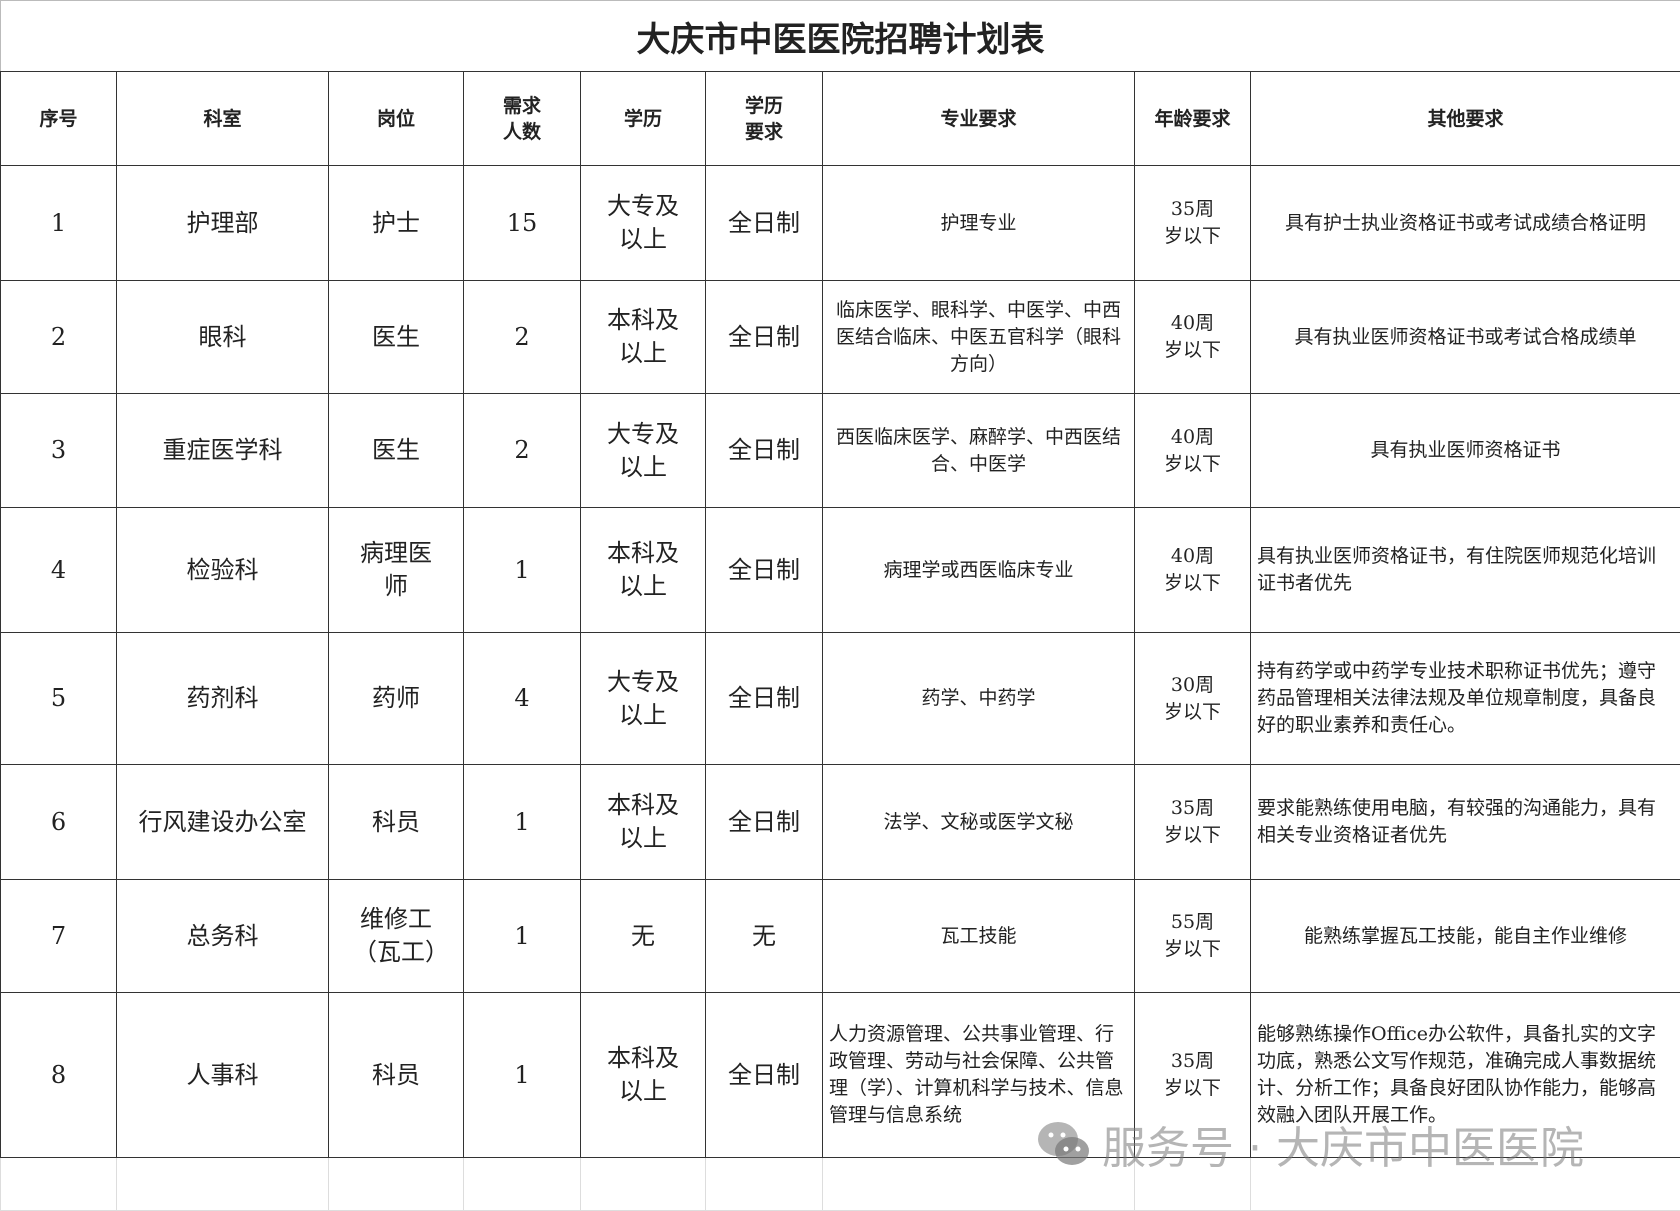 This screenshot has height=1211, width=1680. I want to click on cell-count: 4, so click(522, 699).